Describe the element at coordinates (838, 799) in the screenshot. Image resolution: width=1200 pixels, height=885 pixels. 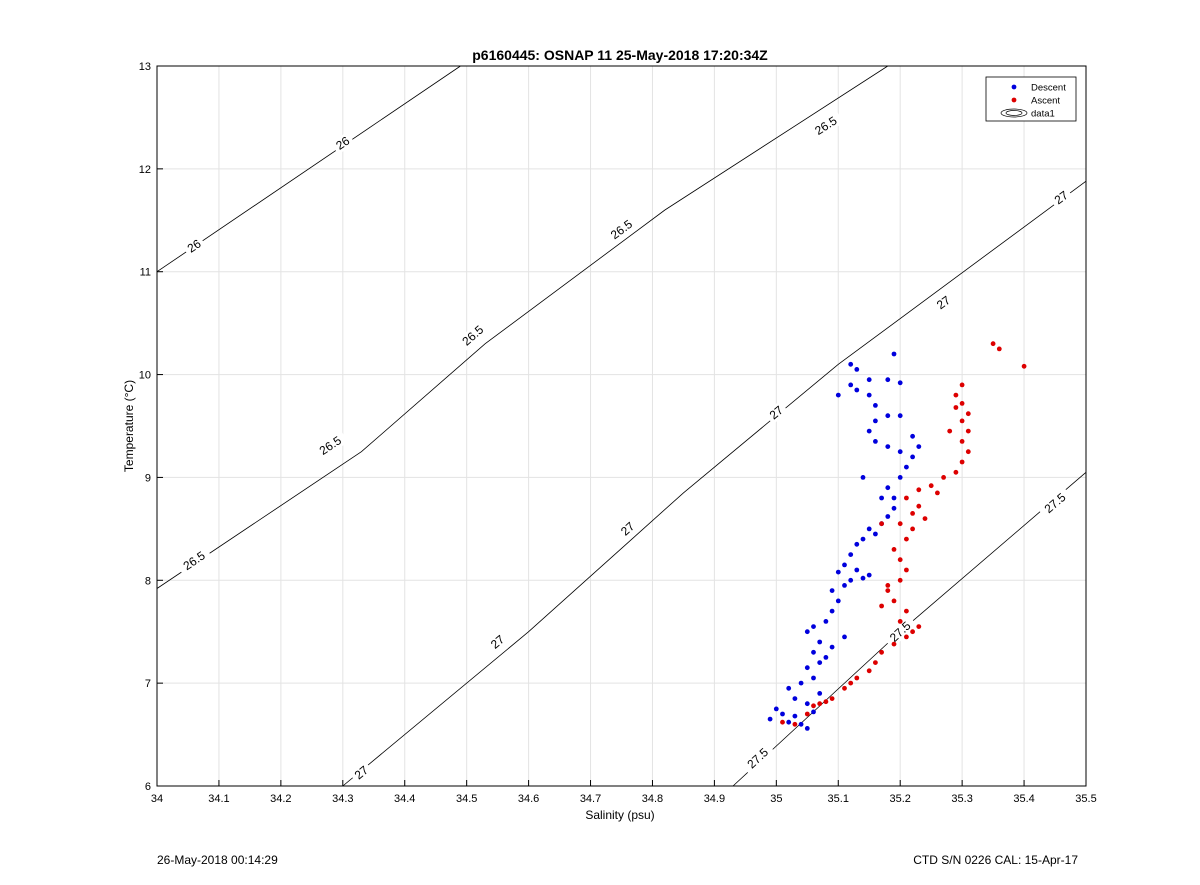
I see `x-tick-label: 35.1` at that location.